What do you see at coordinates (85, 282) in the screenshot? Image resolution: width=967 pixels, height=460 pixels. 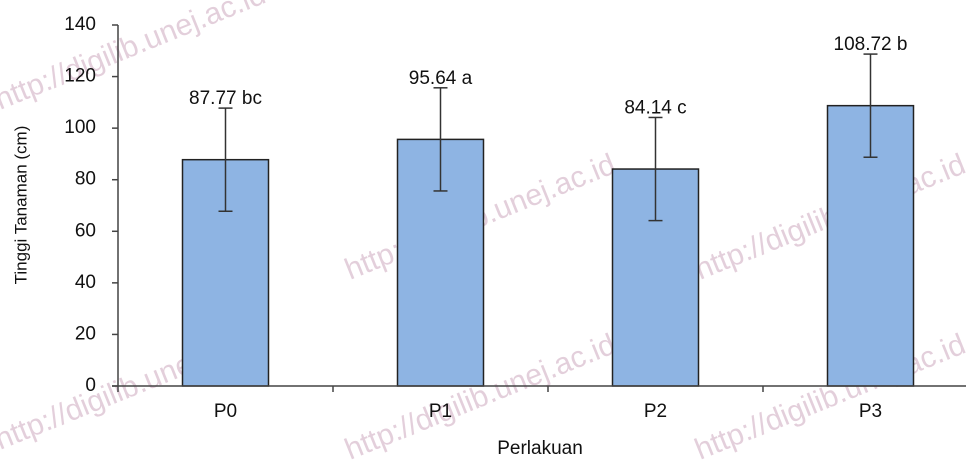 I see `y-tick-label: 40` at bounding box center [85, 282].